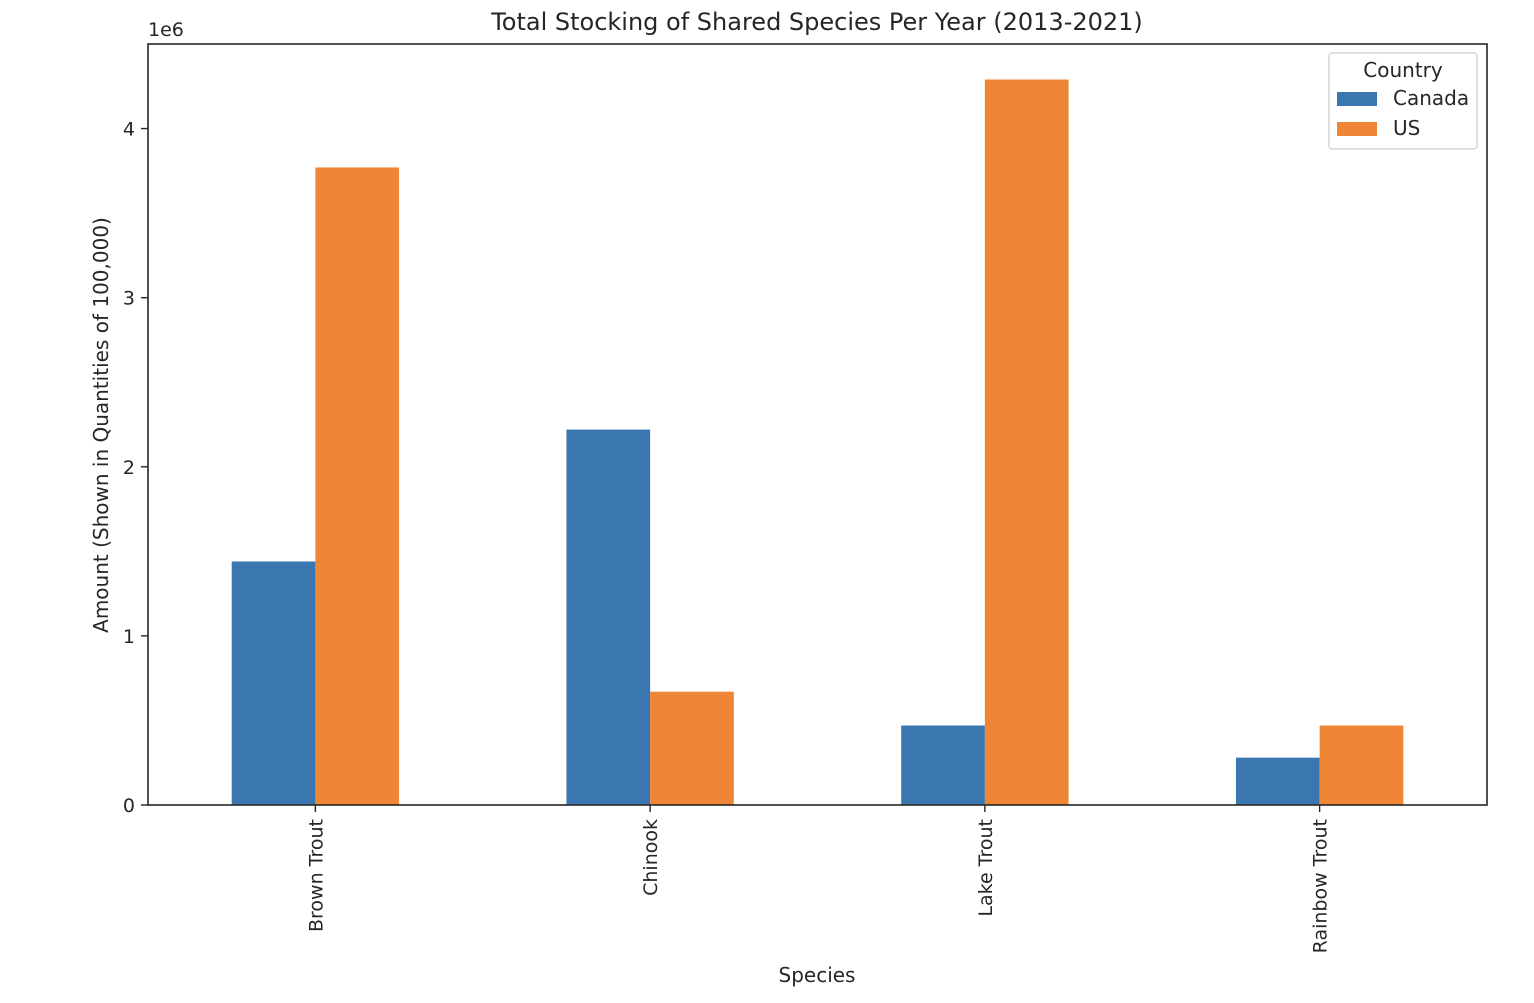 The width and height of the screenshot is (1534, 1003). Describe the element at coordinates (1403, 70) in the screenshot. I see `legend-title: Country` at that location.